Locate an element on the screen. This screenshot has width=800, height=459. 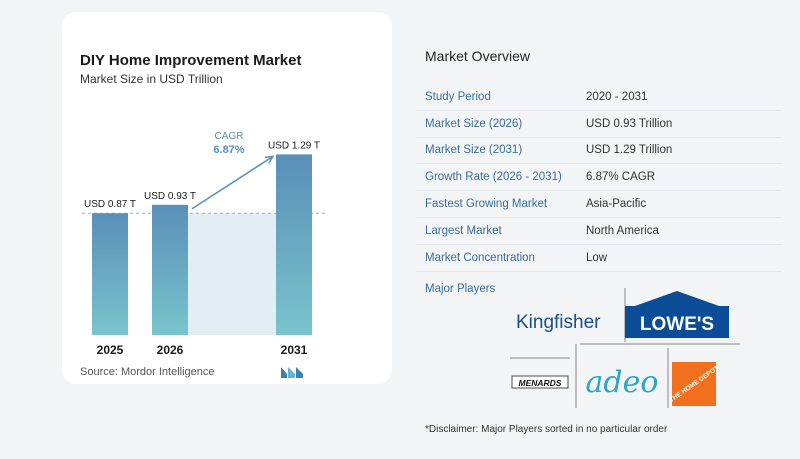
player-logo-kingfisher: Kingfisher is located at coordinates (558, 322).